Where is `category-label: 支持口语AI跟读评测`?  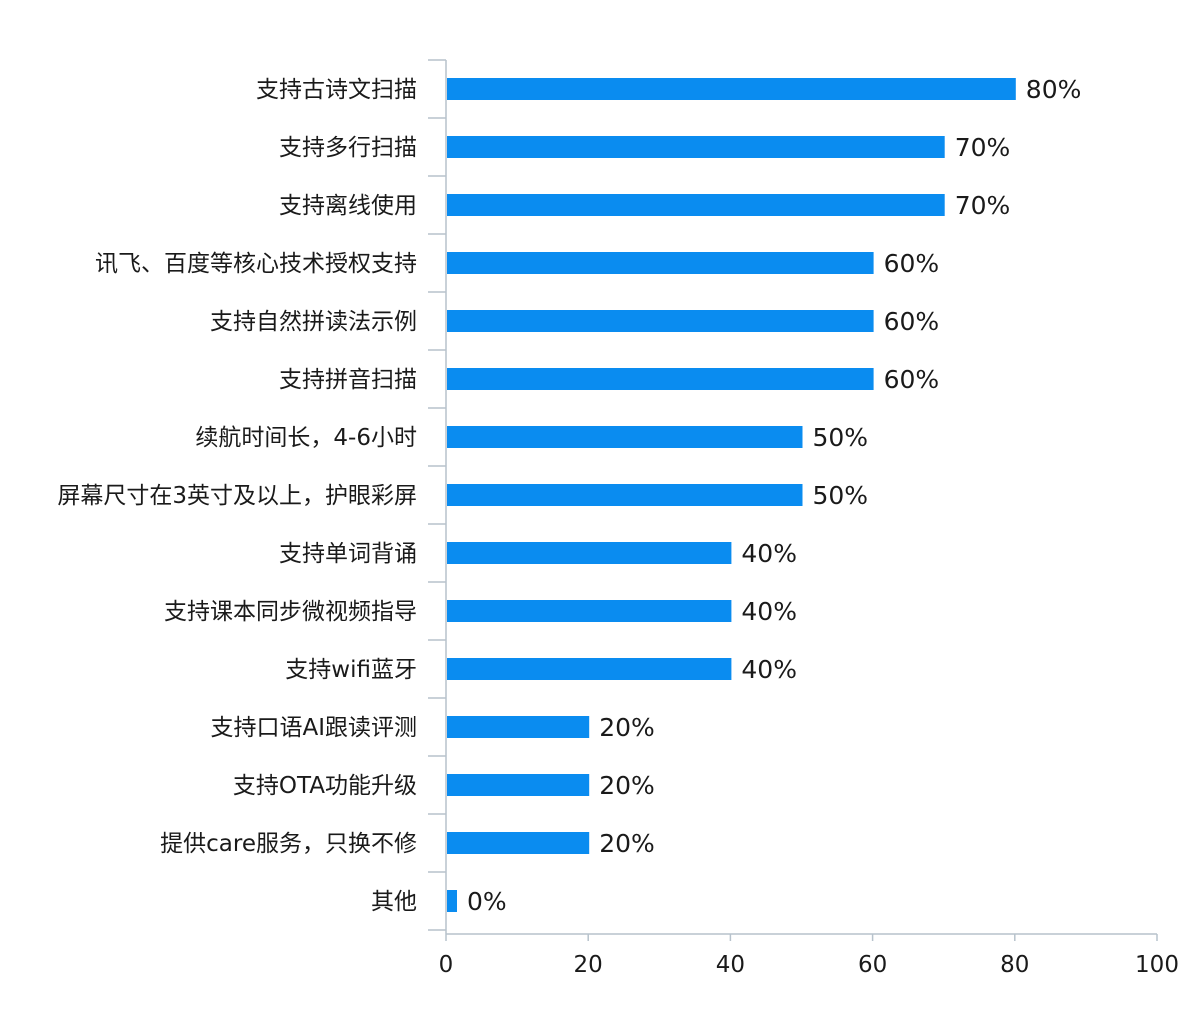
category-label: 支持口语AI跟读评测 is located at coordinates (313, 728).